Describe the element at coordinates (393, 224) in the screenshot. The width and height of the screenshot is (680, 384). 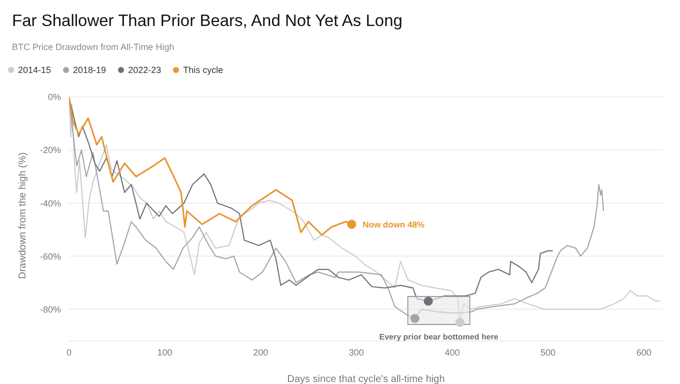
I see `annotation: Now down 48%` at that location.